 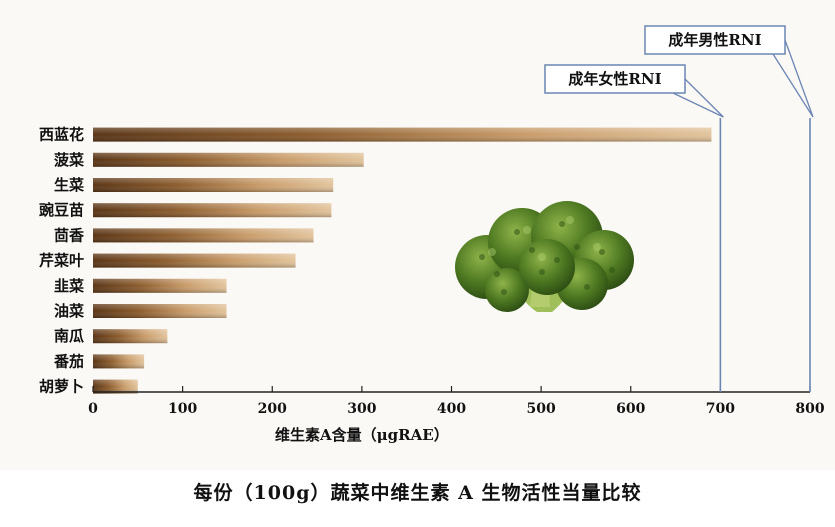 I want to click on rni-label: 成年女性RNI, so click(x=614, y=79).